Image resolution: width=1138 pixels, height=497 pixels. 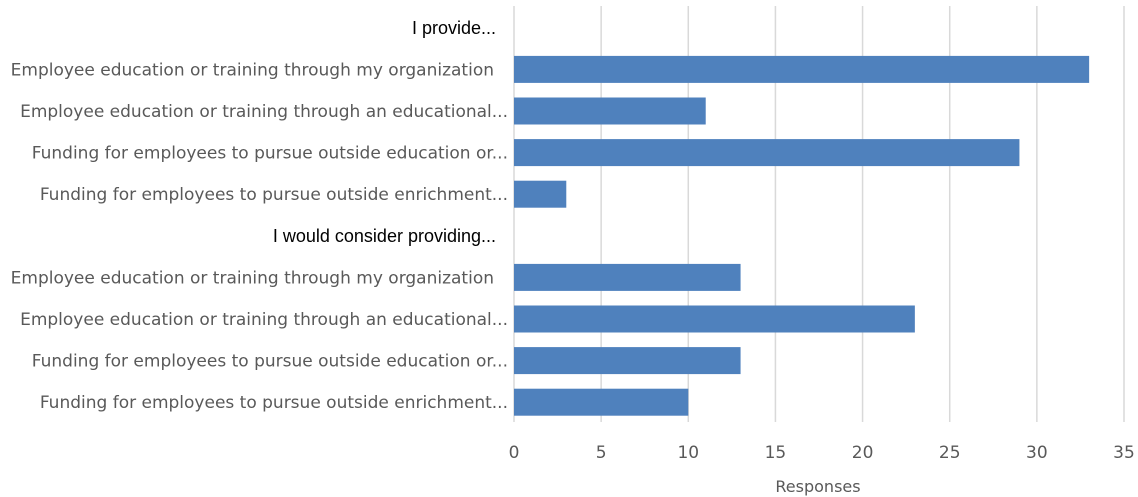 I want to click on x-tick-label: 20, so click(x=863, y=453).